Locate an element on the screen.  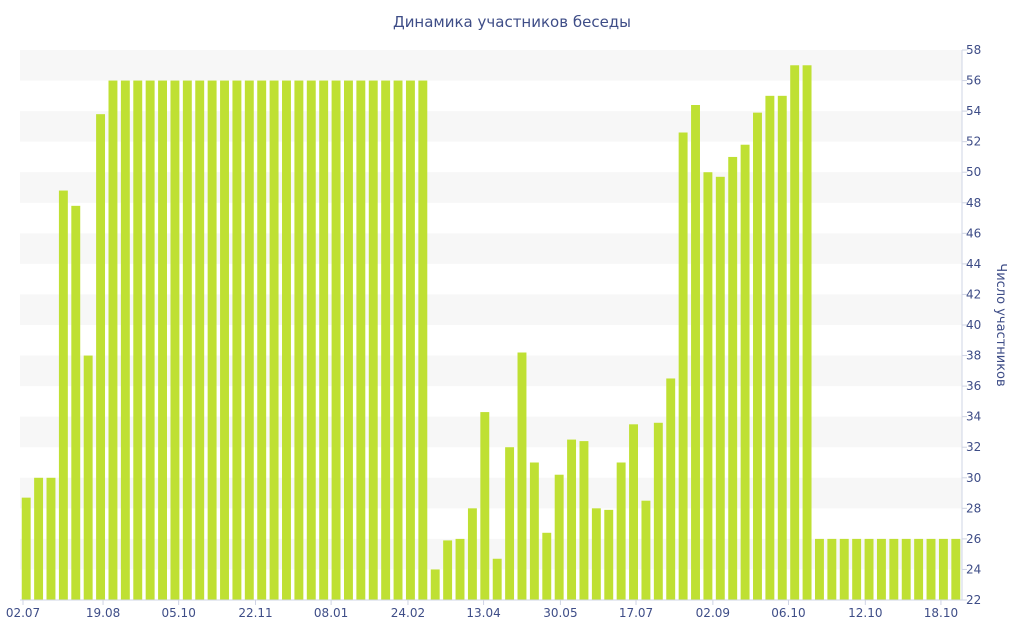
y-tick-label: 40 is located at coordinates (973, 325).